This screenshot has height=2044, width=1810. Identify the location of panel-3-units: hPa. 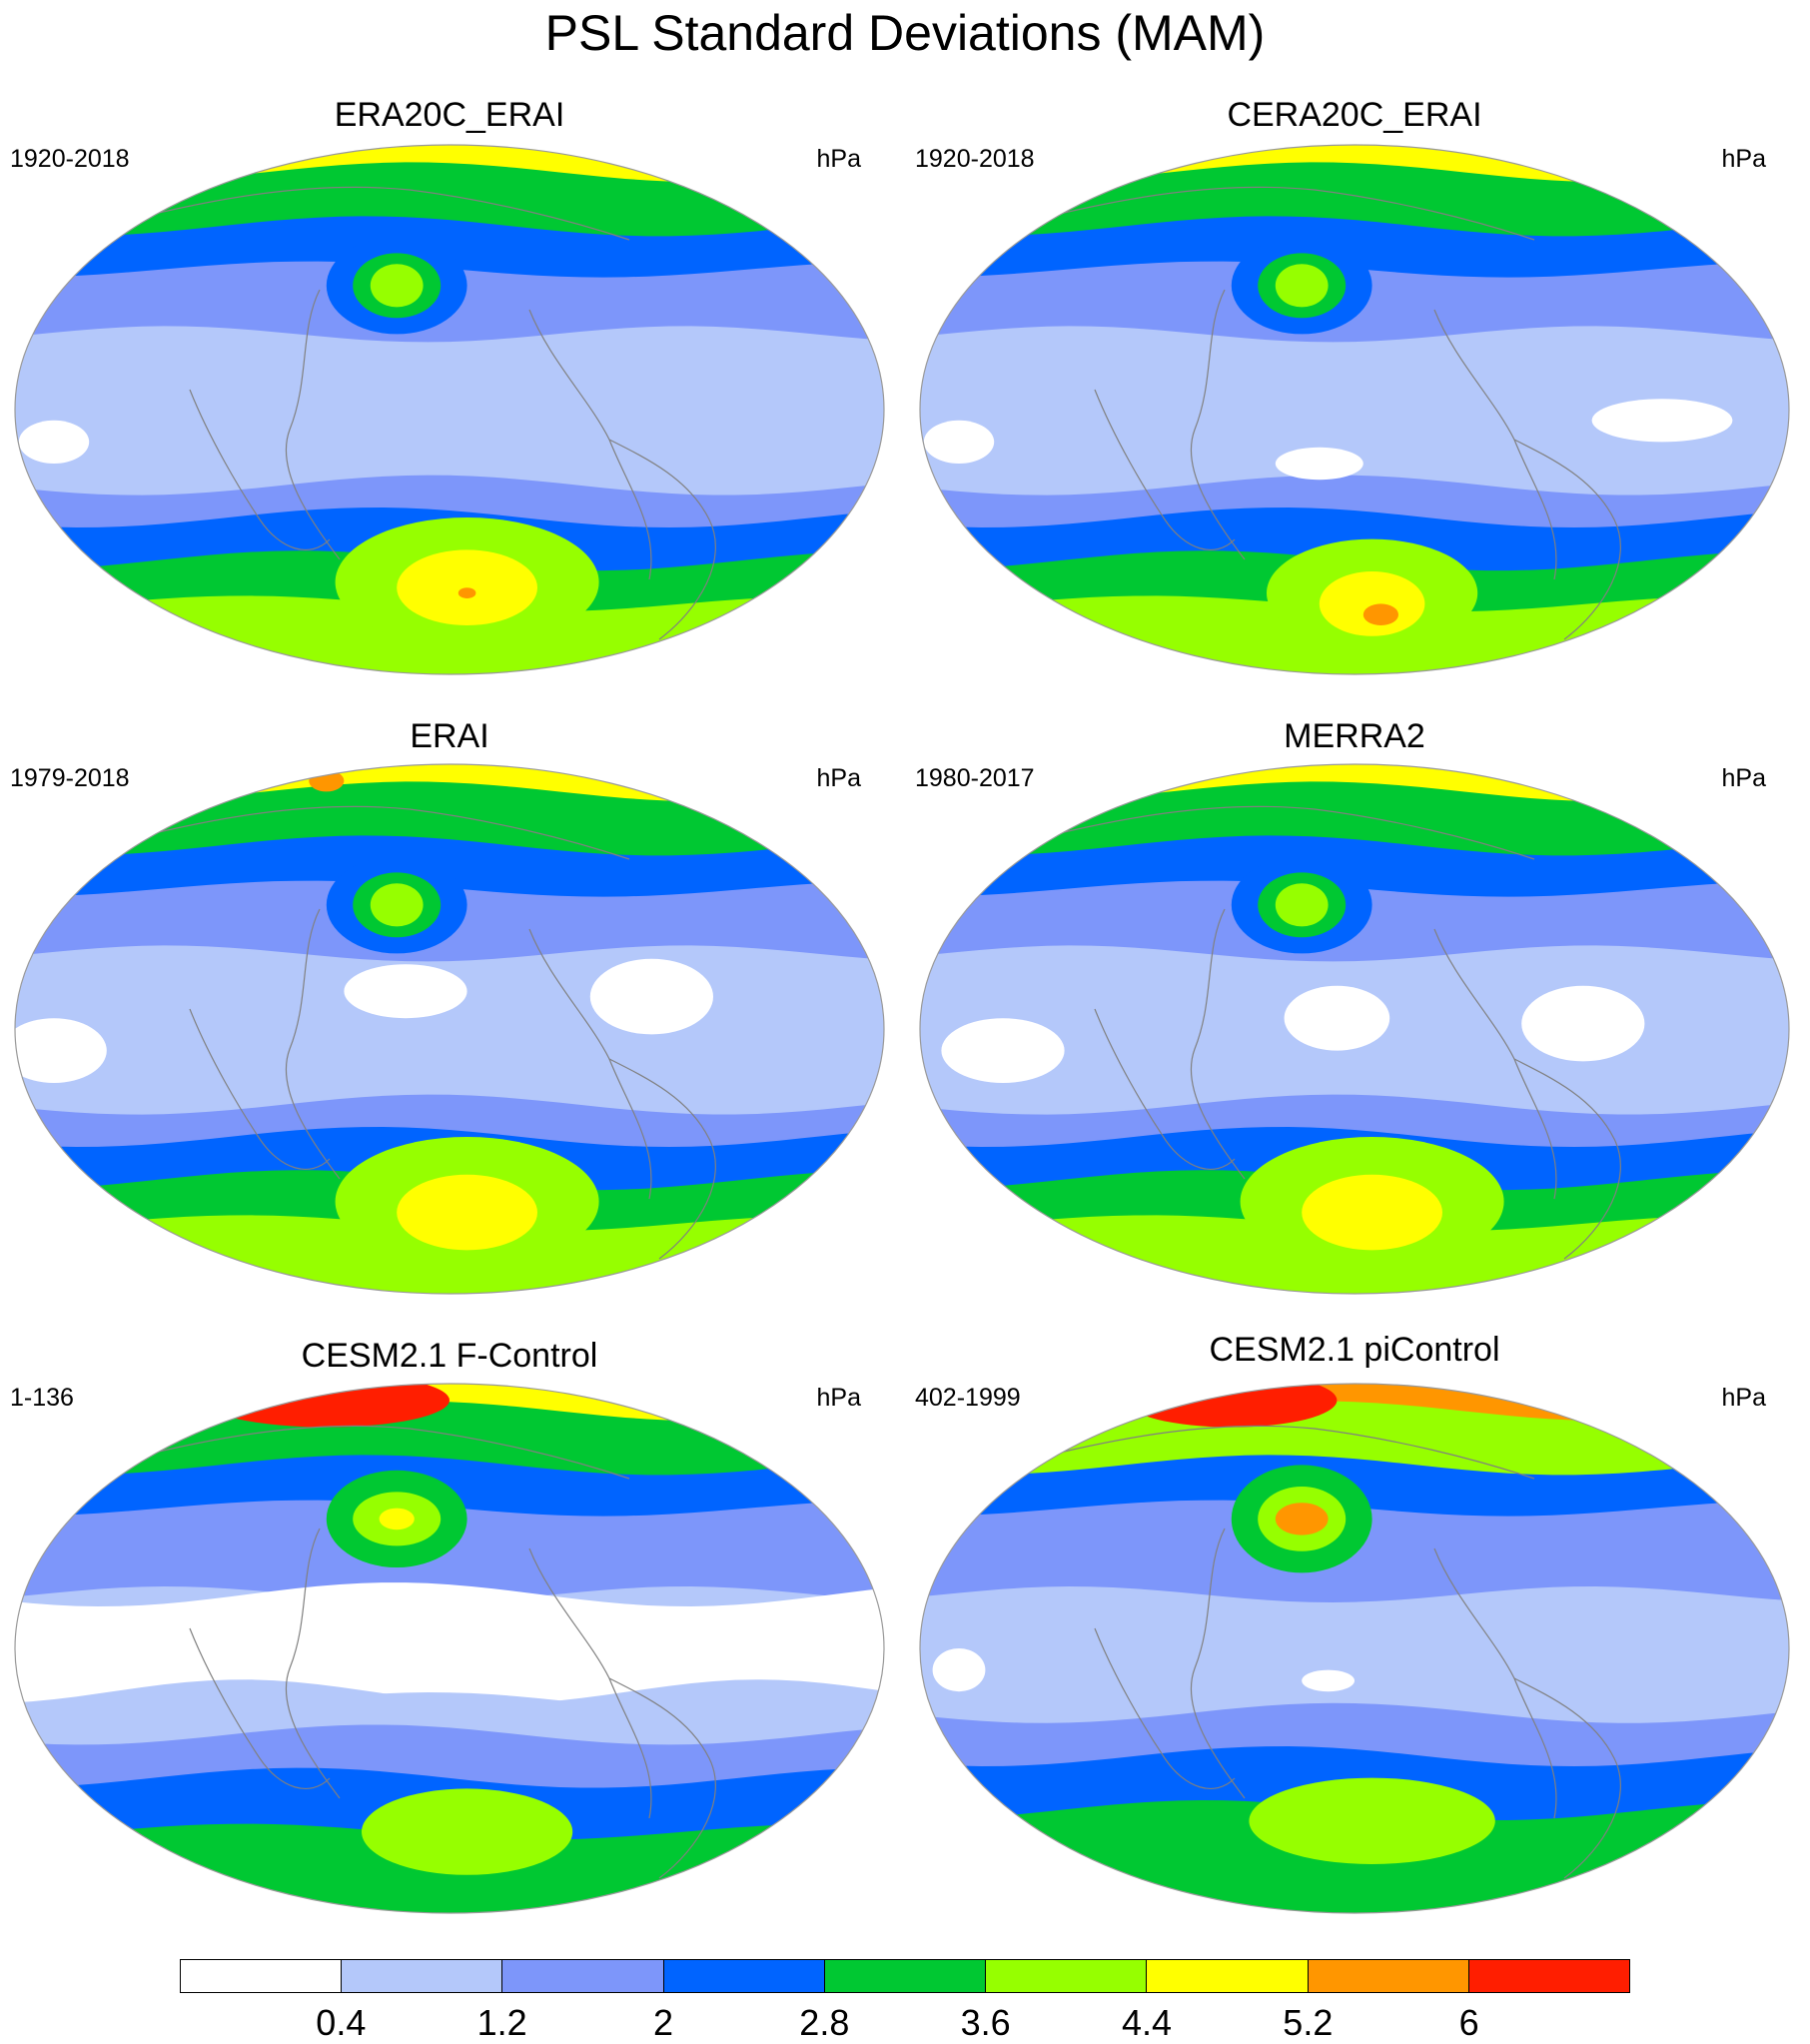
(838, 778).